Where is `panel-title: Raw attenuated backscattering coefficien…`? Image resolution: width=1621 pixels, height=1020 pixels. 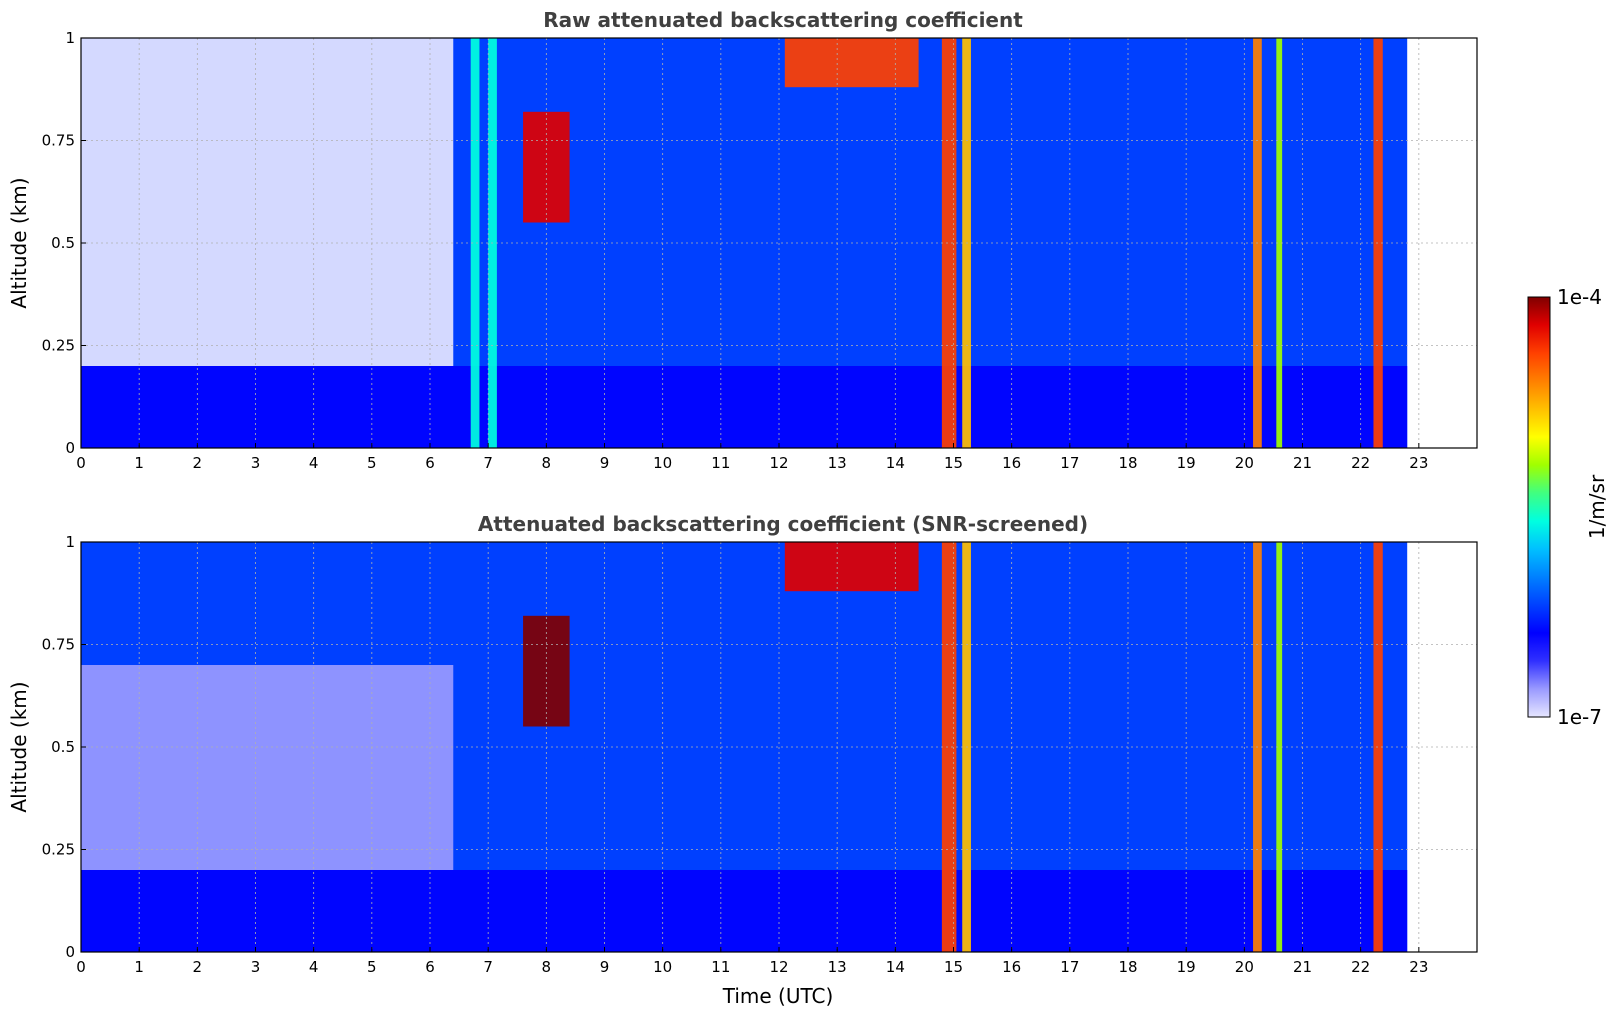 panel-title: Raw attenuated backscattering coefficien… is located at coordinates (783, 20).